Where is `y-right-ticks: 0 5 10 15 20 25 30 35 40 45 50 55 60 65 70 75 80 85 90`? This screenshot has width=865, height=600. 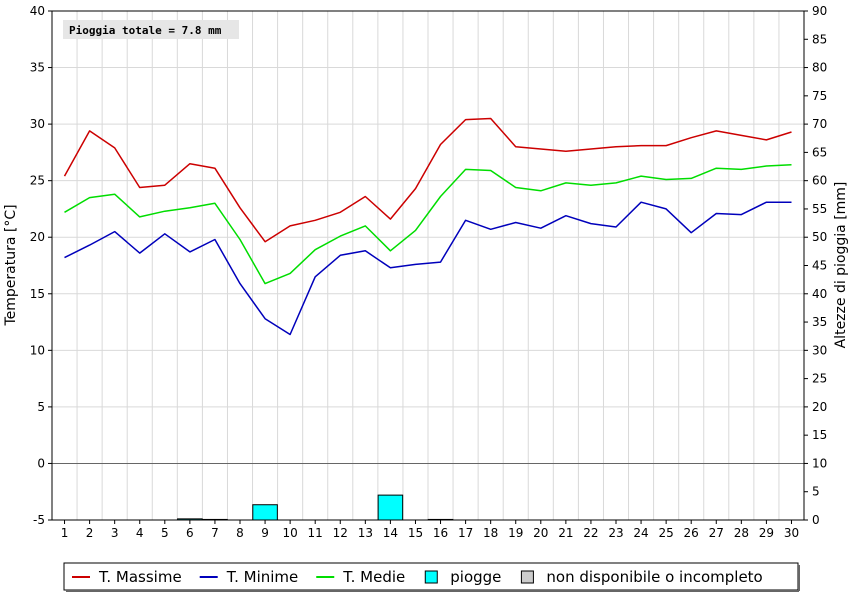 y-right-ticks: 0 5 10 15 20 25 30 35 40 45 50 55 60 65 70 75 80 85 90 is located at coordinates (815, 265).